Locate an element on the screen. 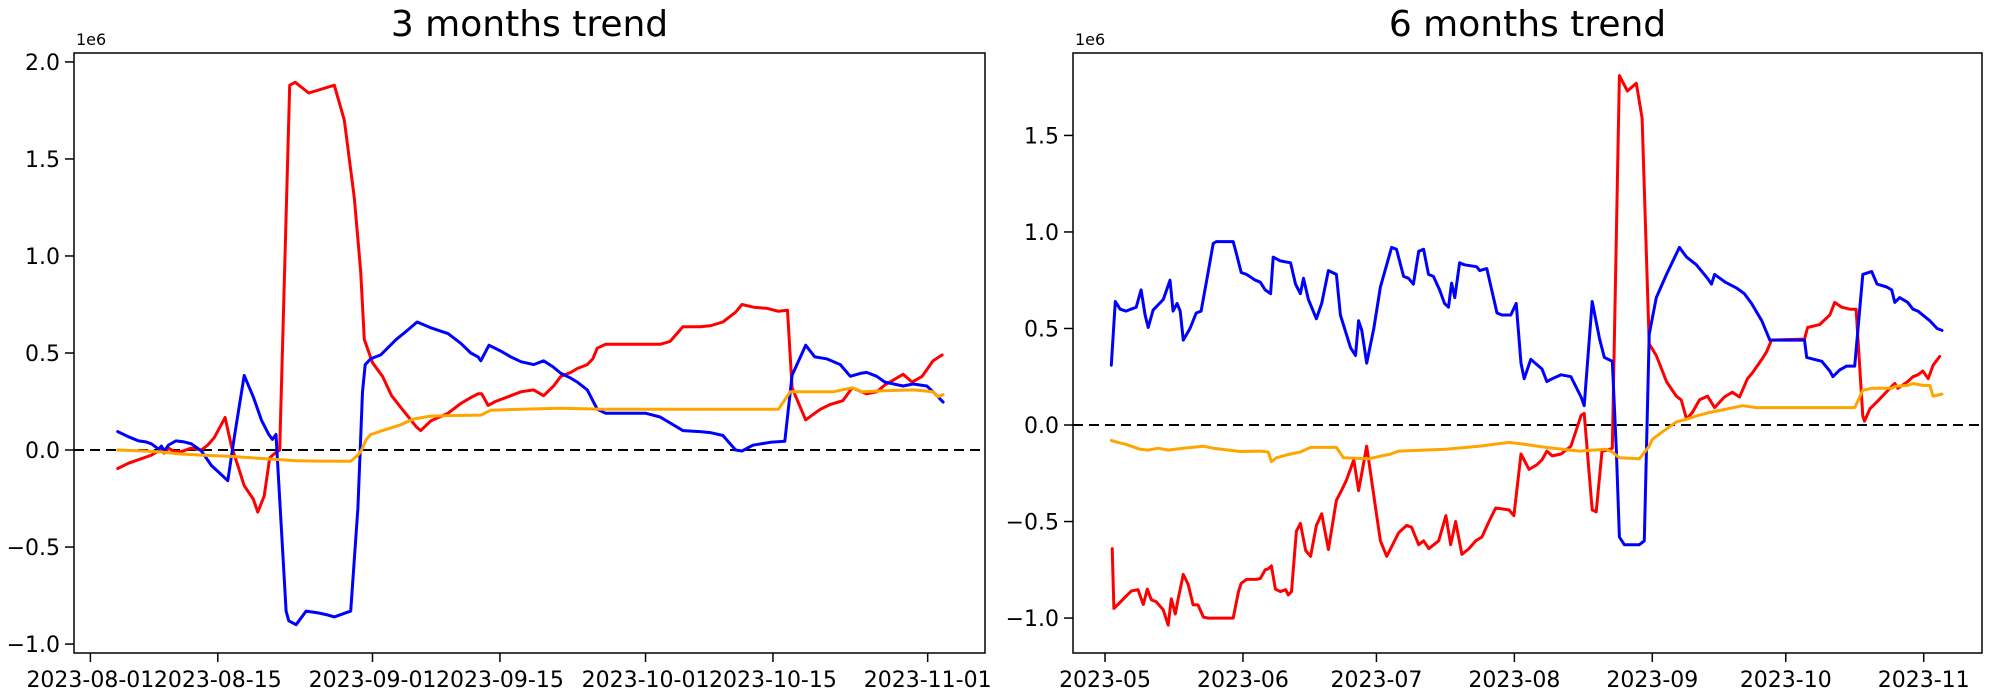 The height and width of the screenshot is (700, 2000). right-x-tick-label: 2023-11 is located at coordinates (1924, 680).